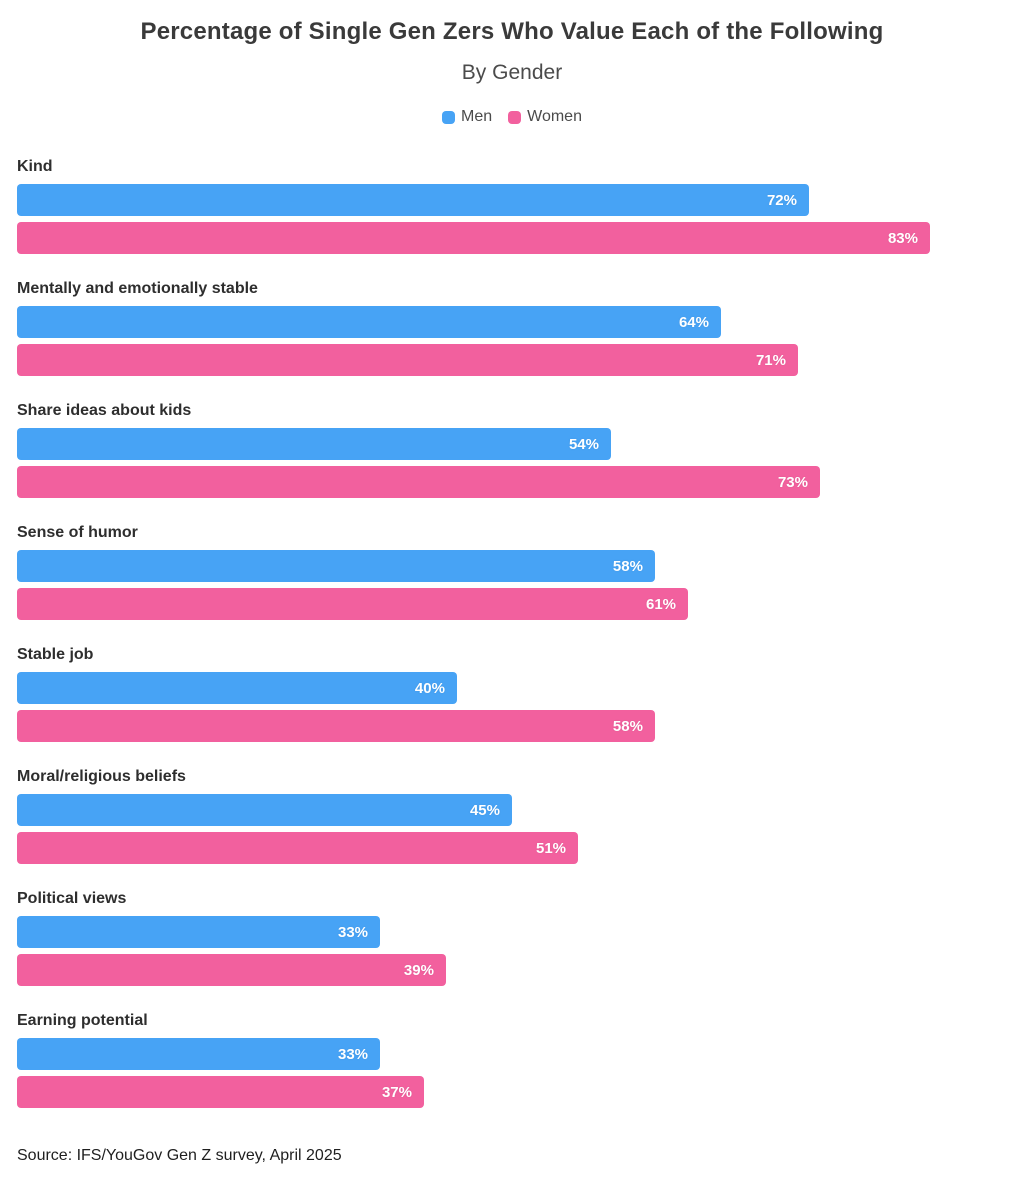 The image size is (1024, 1181). What do you see at coordinates (512, 1059) in the screenshot?
I see `category-group: Earning potential 33% 37%` at bounding box center [512, 1059].